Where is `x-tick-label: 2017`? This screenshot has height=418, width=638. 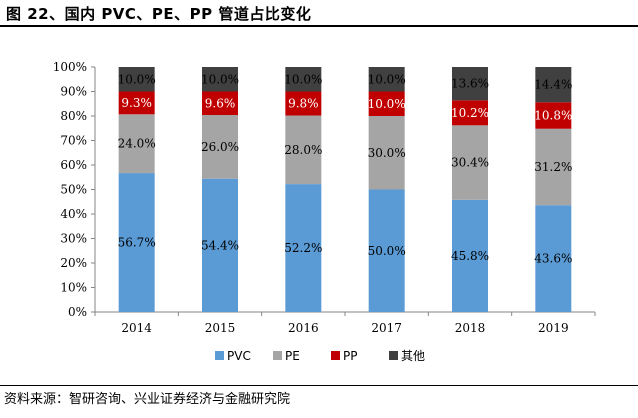 x-tick-label: 2017 is located at coordinates (386, 328).